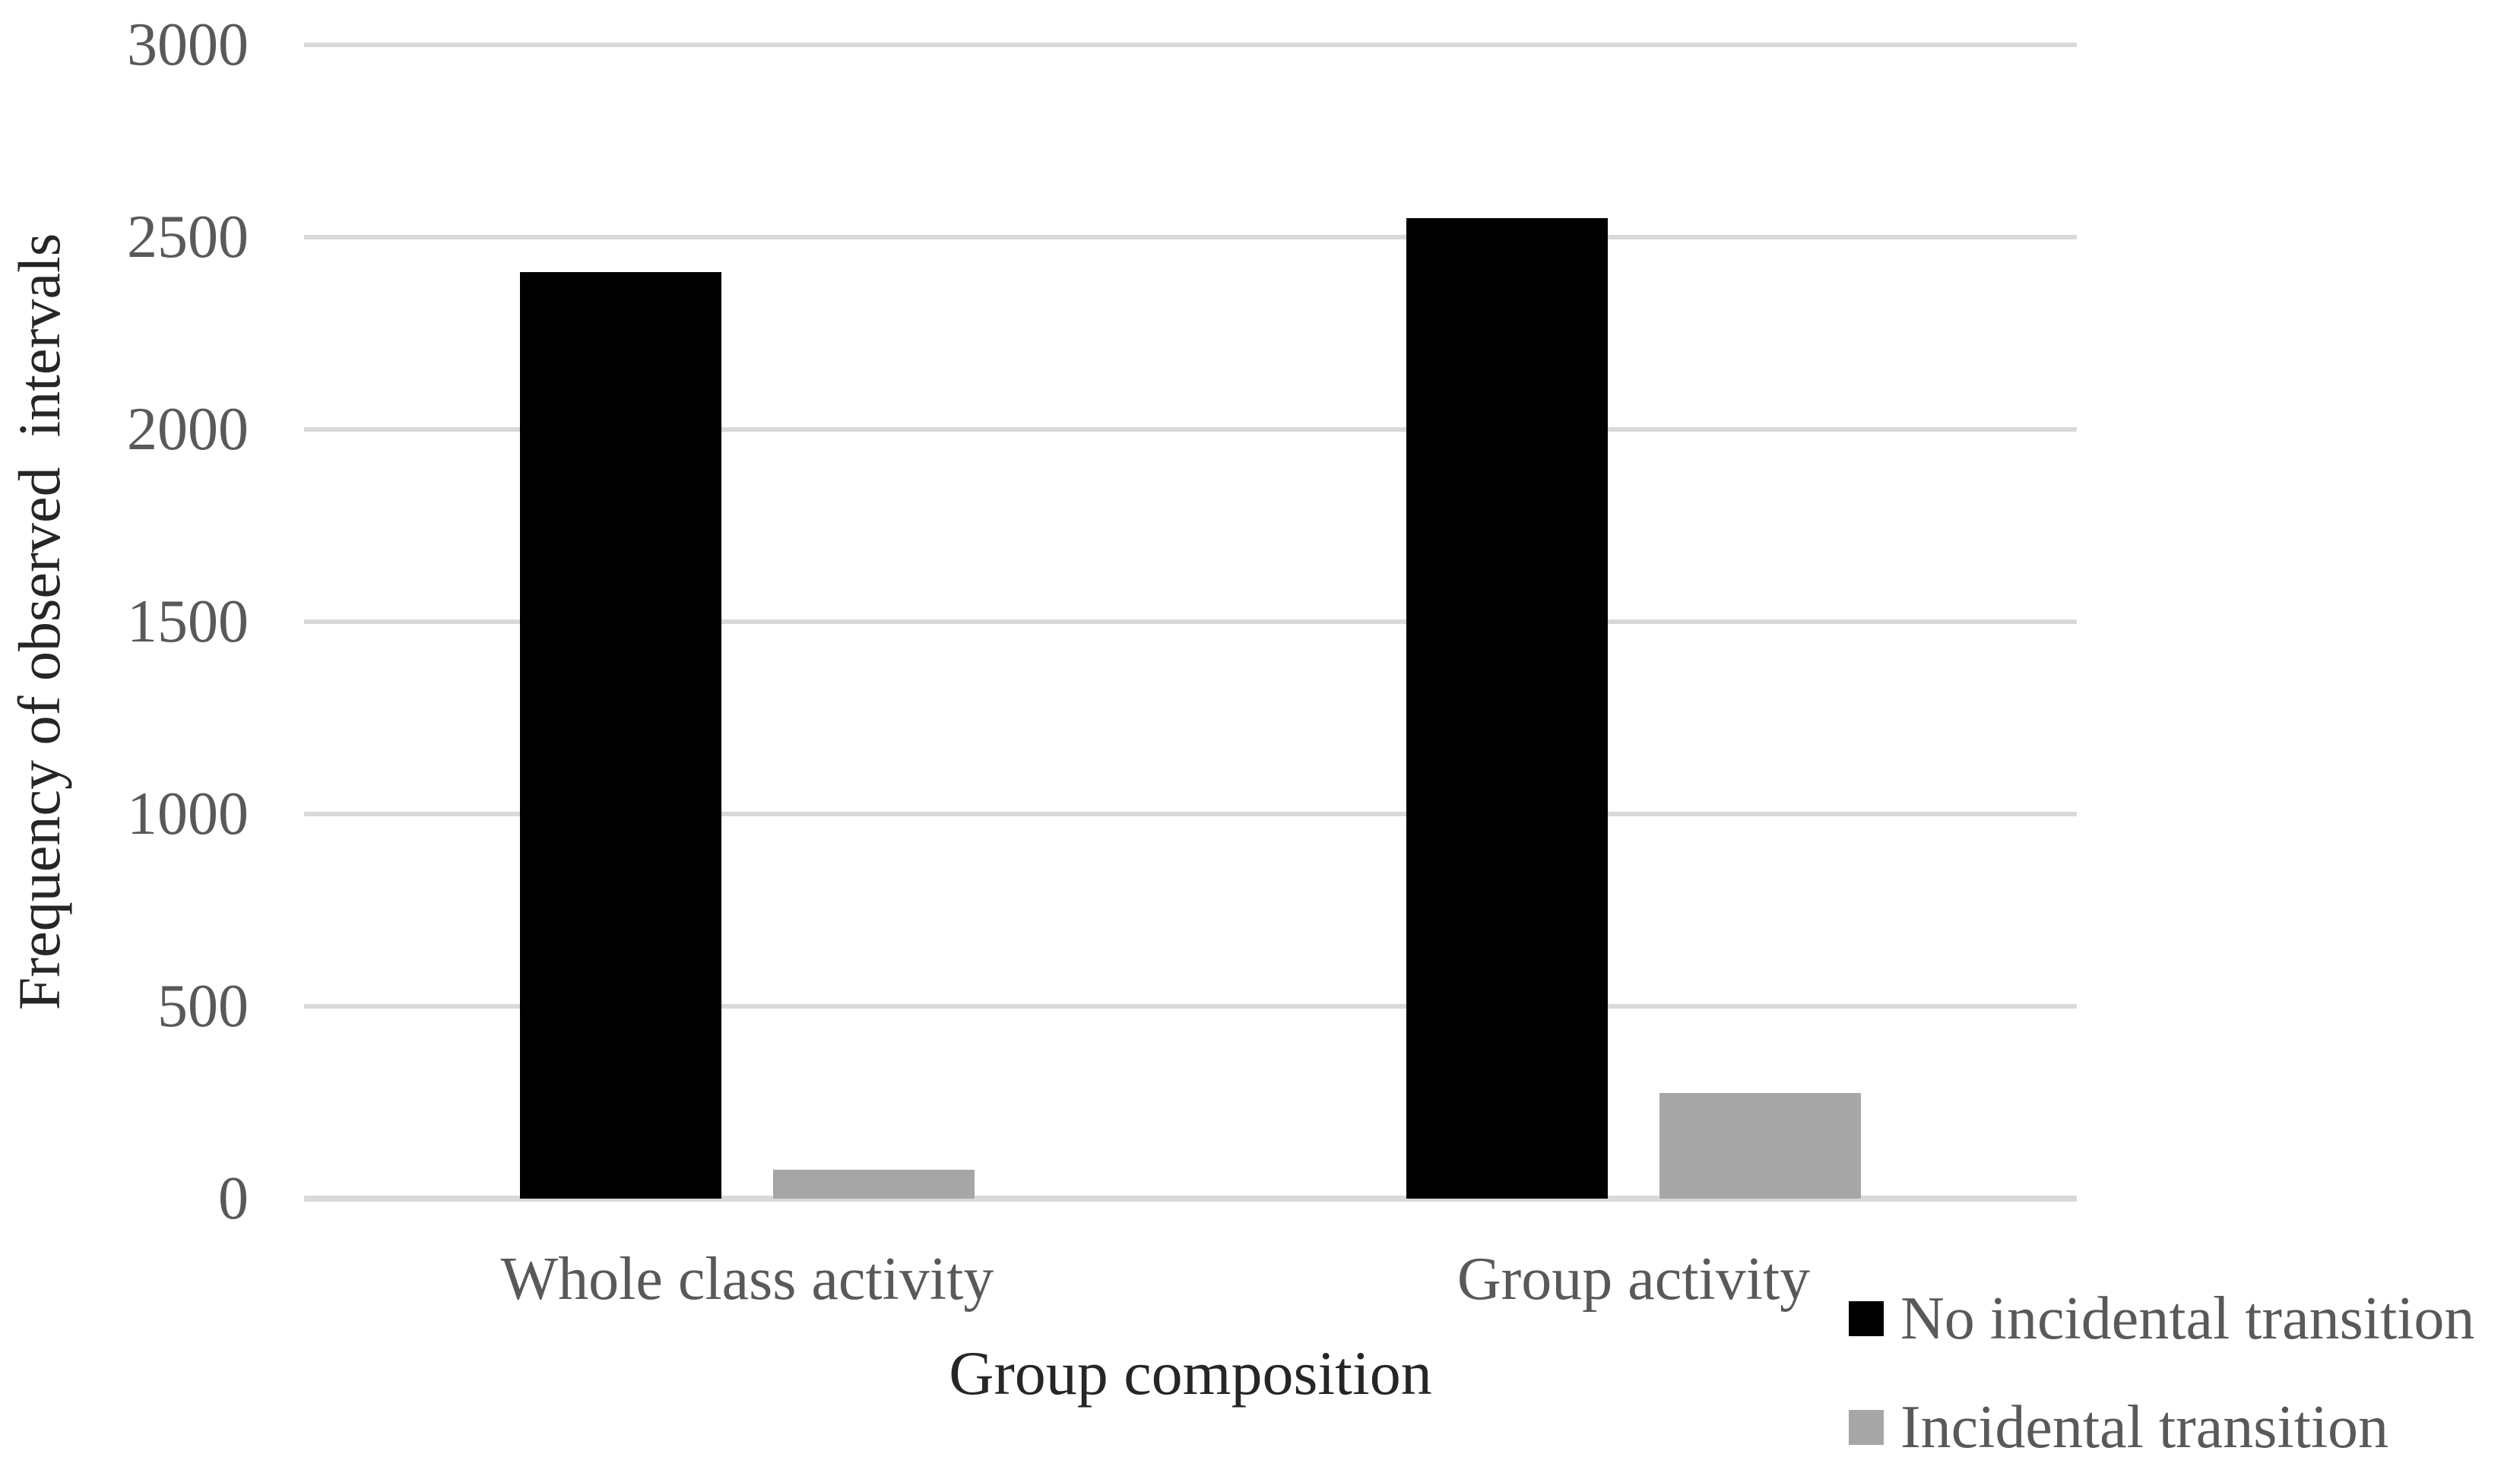 The image size is (2520, 1473). Describe the element at coordinates (1634, 1279) in the screenshot. I see `x-axis-category-label: Group activity` at that location.